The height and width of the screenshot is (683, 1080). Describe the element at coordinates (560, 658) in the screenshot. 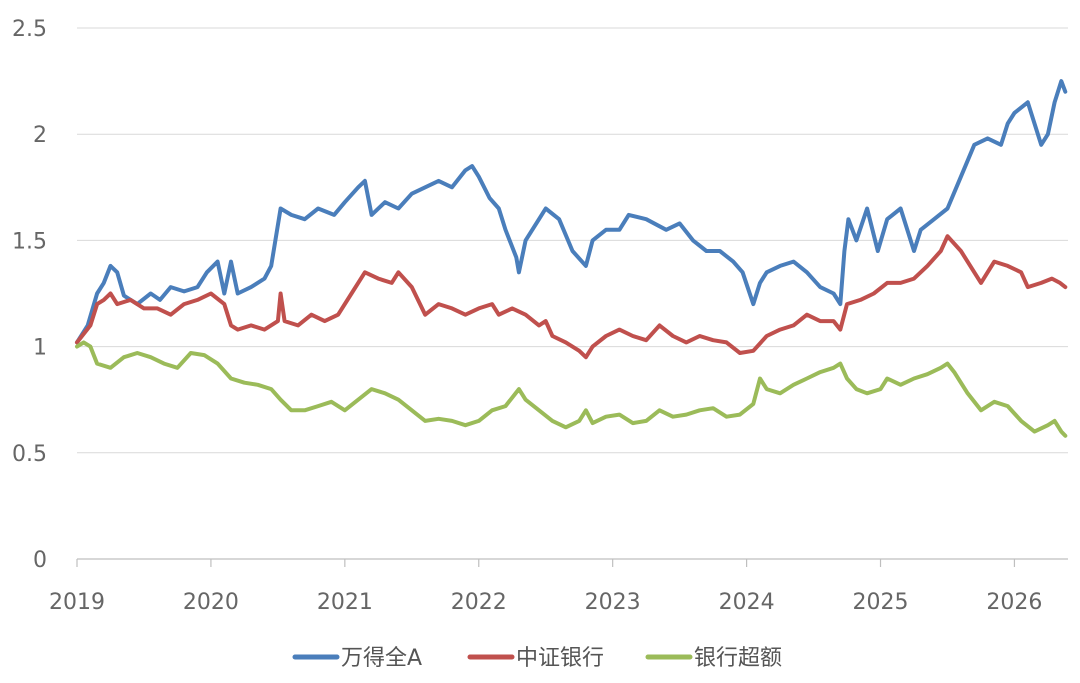

I see `legend-label-1: 中证银行` at that location.